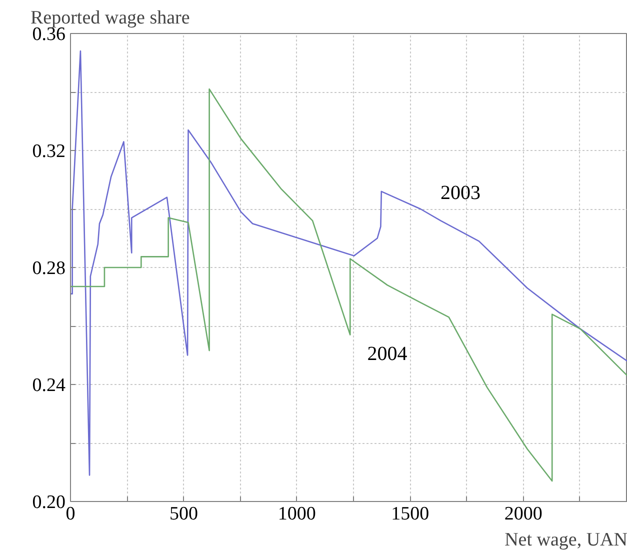 This screenshot has width=627, height=555. I want to click on x-tick-label: 0, so click(71, 514).